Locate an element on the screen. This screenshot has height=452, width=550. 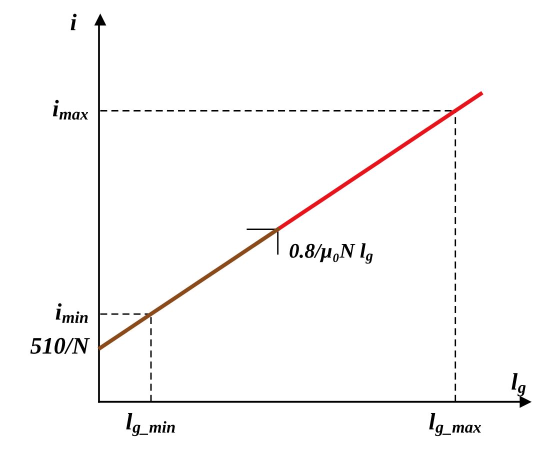
x-tick-label: l$_{g_min}$ is located at coordinates (150, 424).